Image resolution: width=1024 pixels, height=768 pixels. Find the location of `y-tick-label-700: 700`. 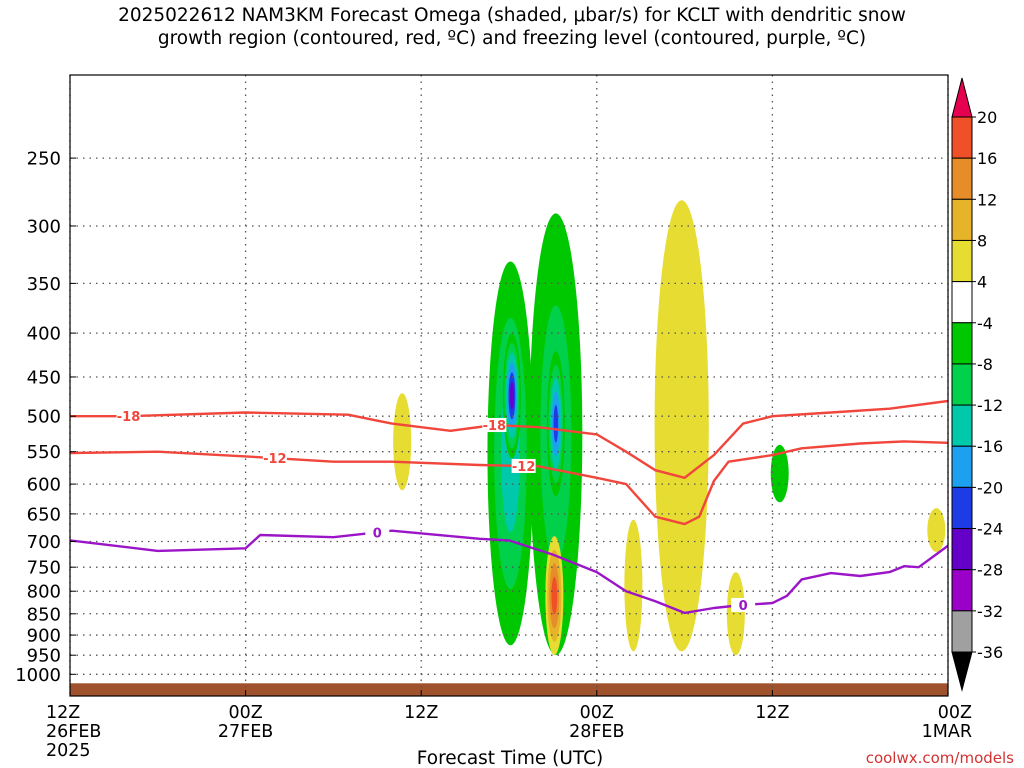

y-tick-label-700: 700 is located at coordinates (44, 542).